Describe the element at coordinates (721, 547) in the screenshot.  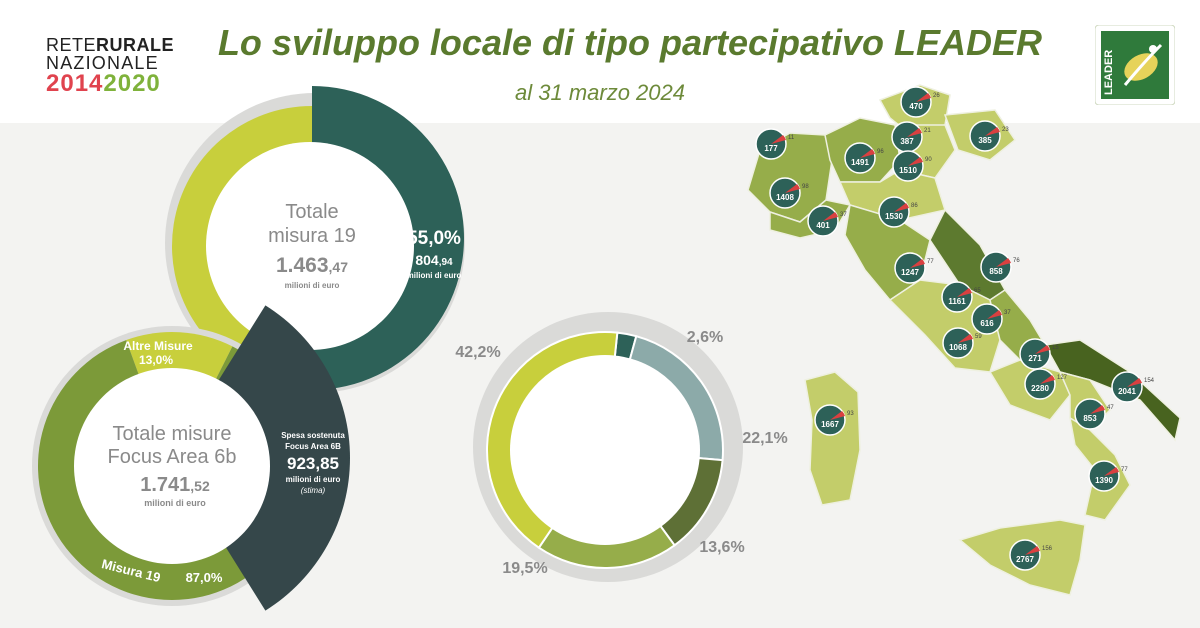
I see `donut3-label-2: 13,6%` at that location.